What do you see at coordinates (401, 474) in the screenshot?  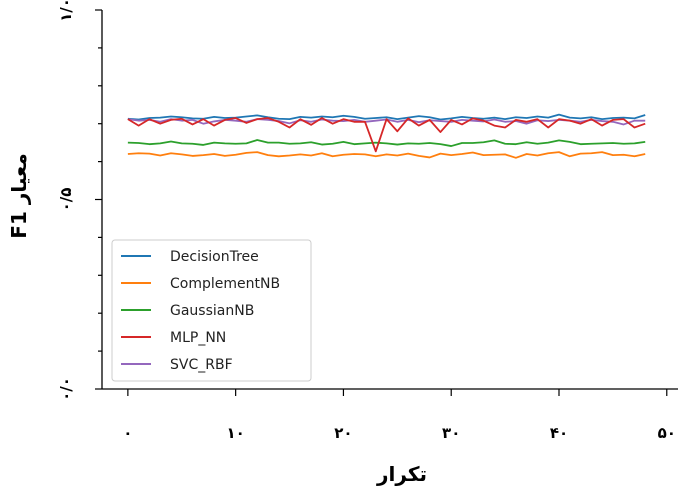 I see `x-axis-title: تکرار` at bounding box center [401, 474].